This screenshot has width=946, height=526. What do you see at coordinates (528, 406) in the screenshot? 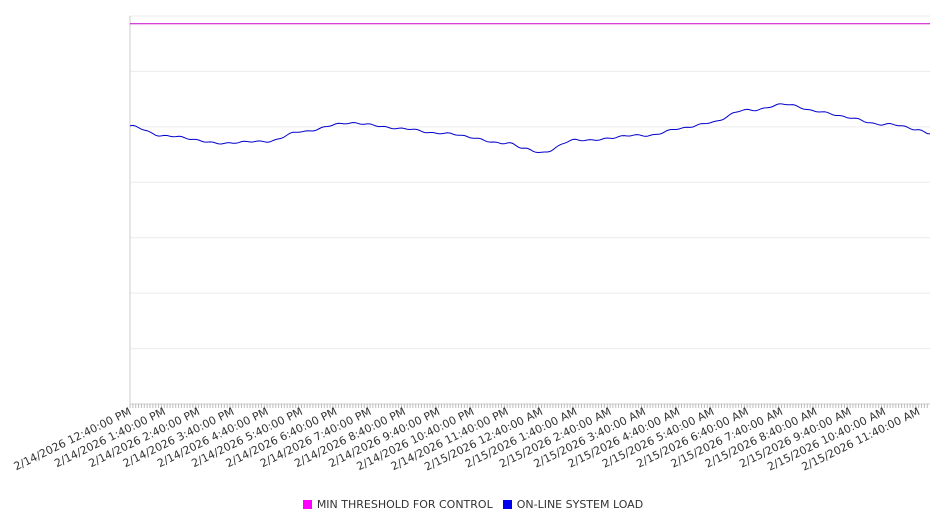
I see `x-minor-ticks` at bounding box center [528, 406].